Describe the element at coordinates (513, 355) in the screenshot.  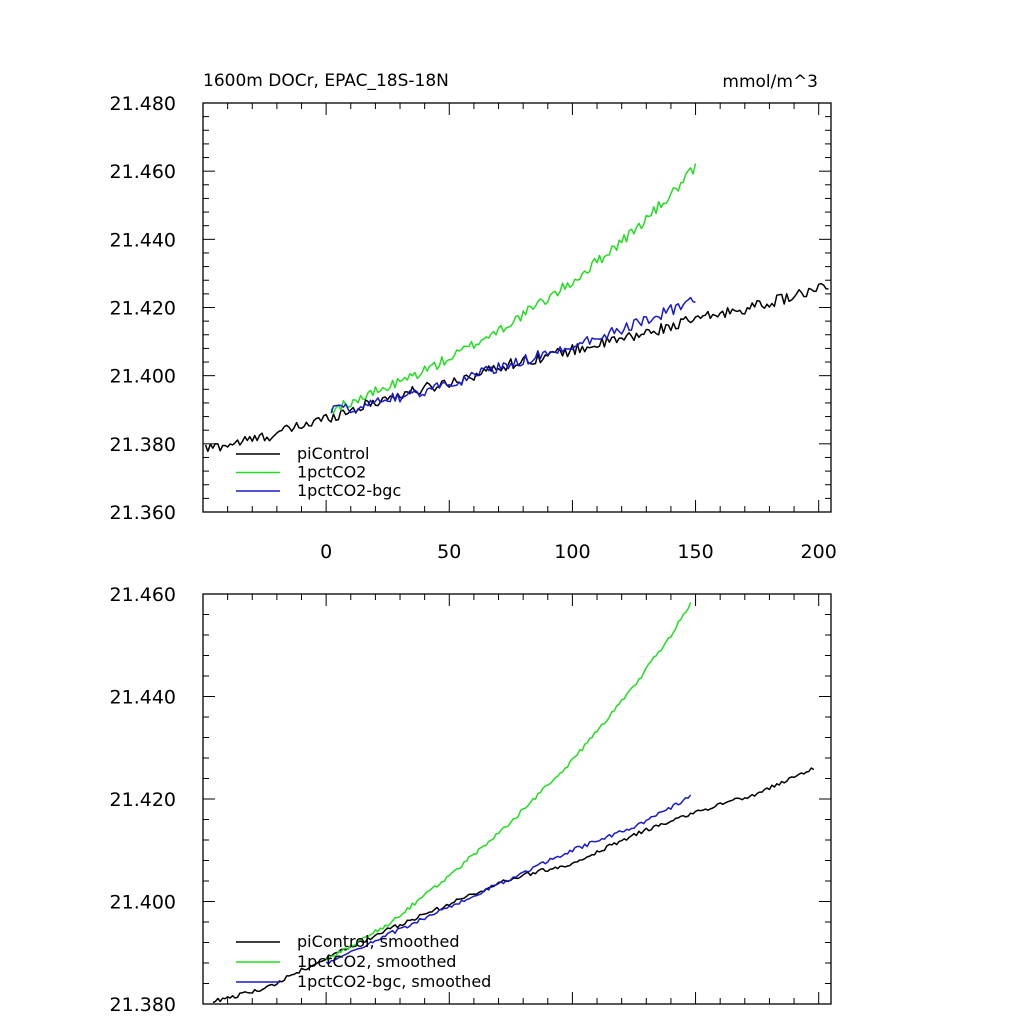
I see `series-line-1pctco2-bgc` at that location.